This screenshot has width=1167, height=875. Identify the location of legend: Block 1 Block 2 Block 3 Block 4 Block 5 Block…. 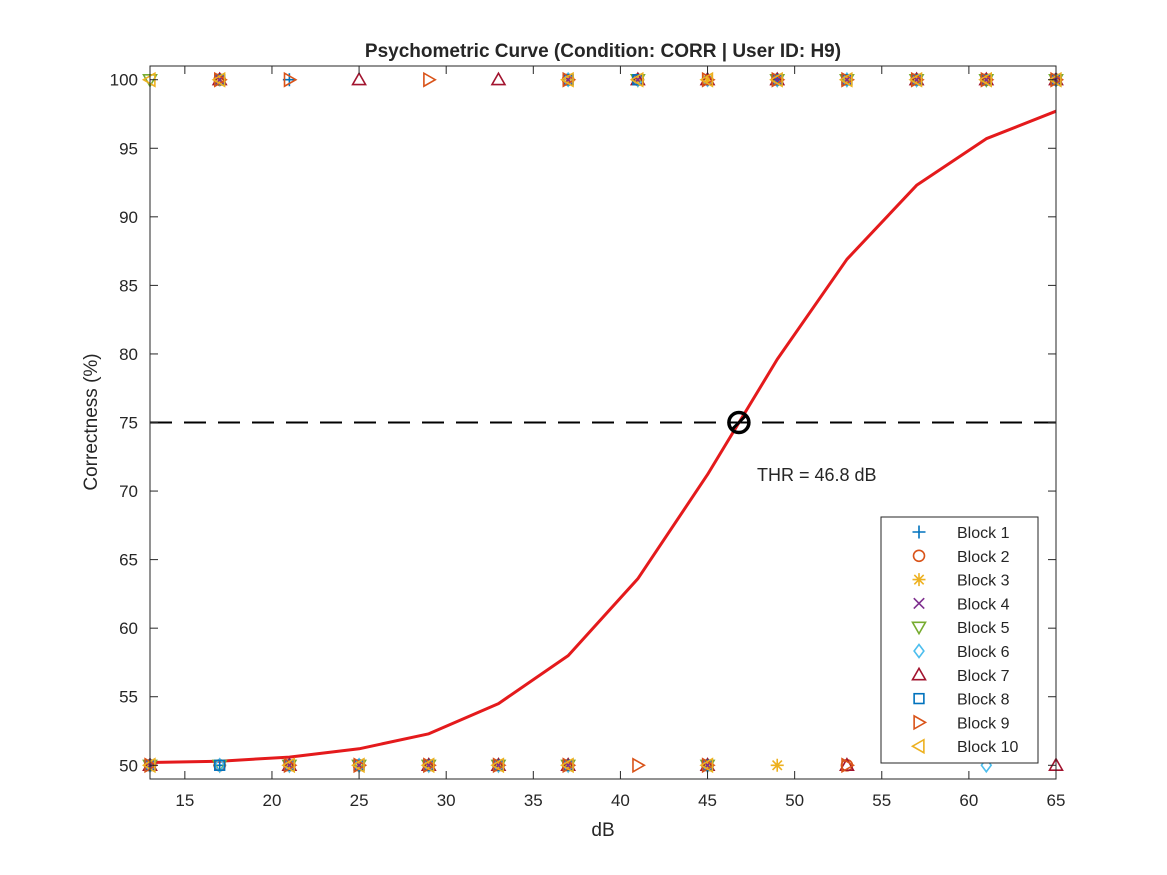
(959, 640).